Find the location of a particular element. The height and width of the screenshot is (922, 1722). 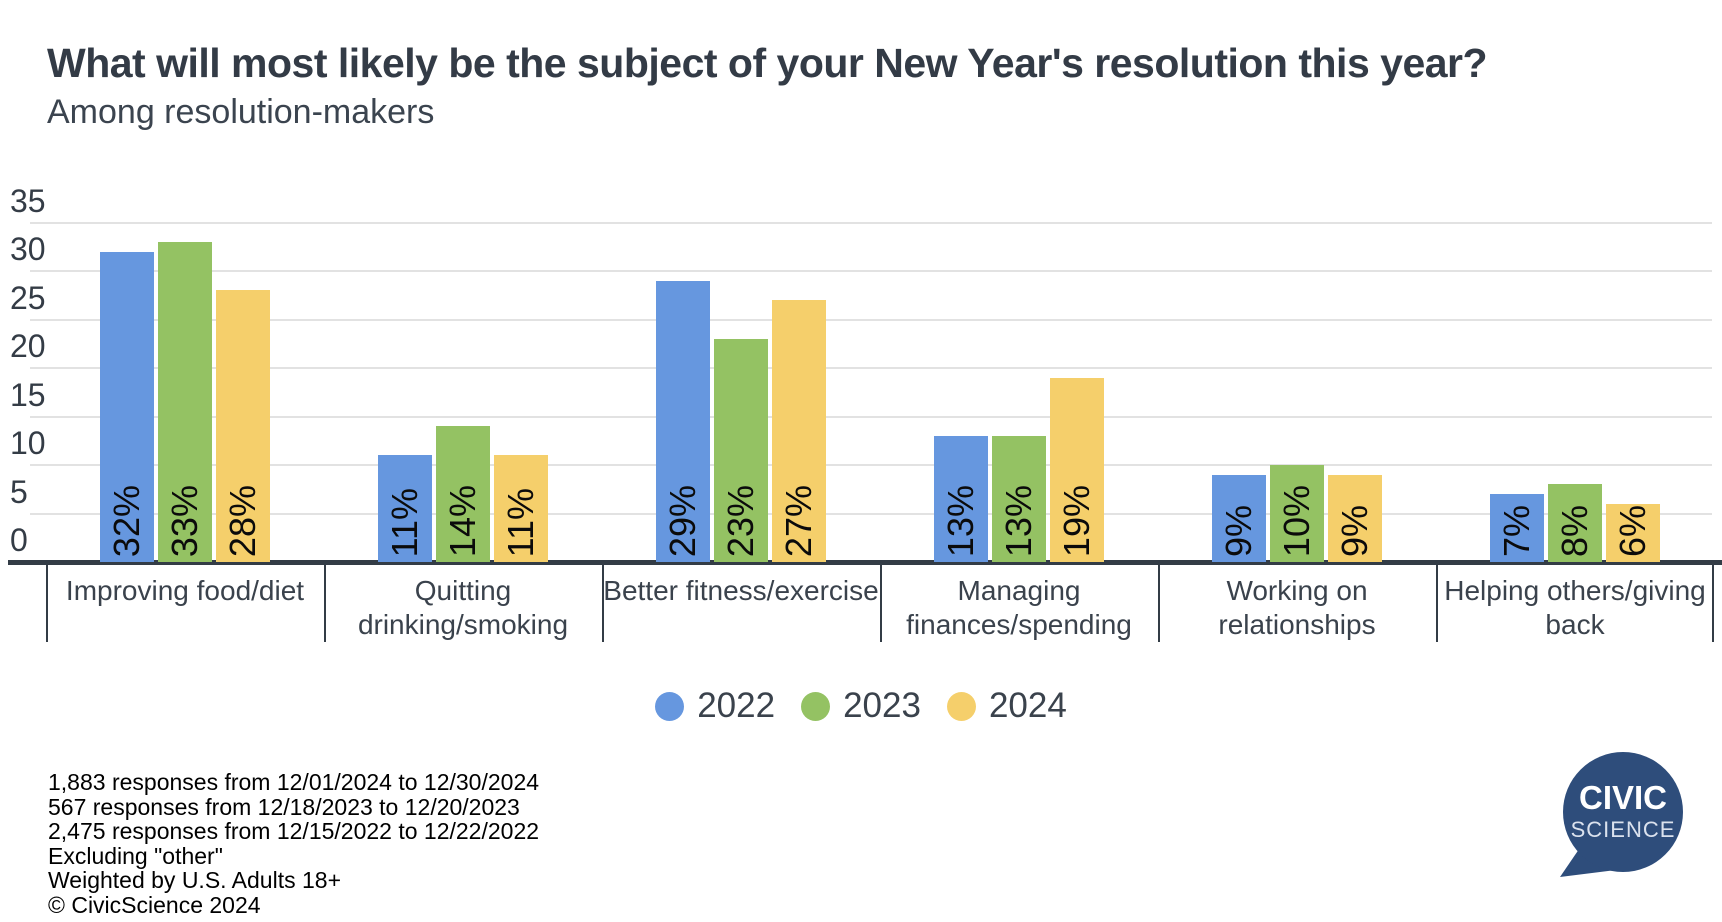

category-label: Quitting drinking/smoking is located at coordinates (463, 607).